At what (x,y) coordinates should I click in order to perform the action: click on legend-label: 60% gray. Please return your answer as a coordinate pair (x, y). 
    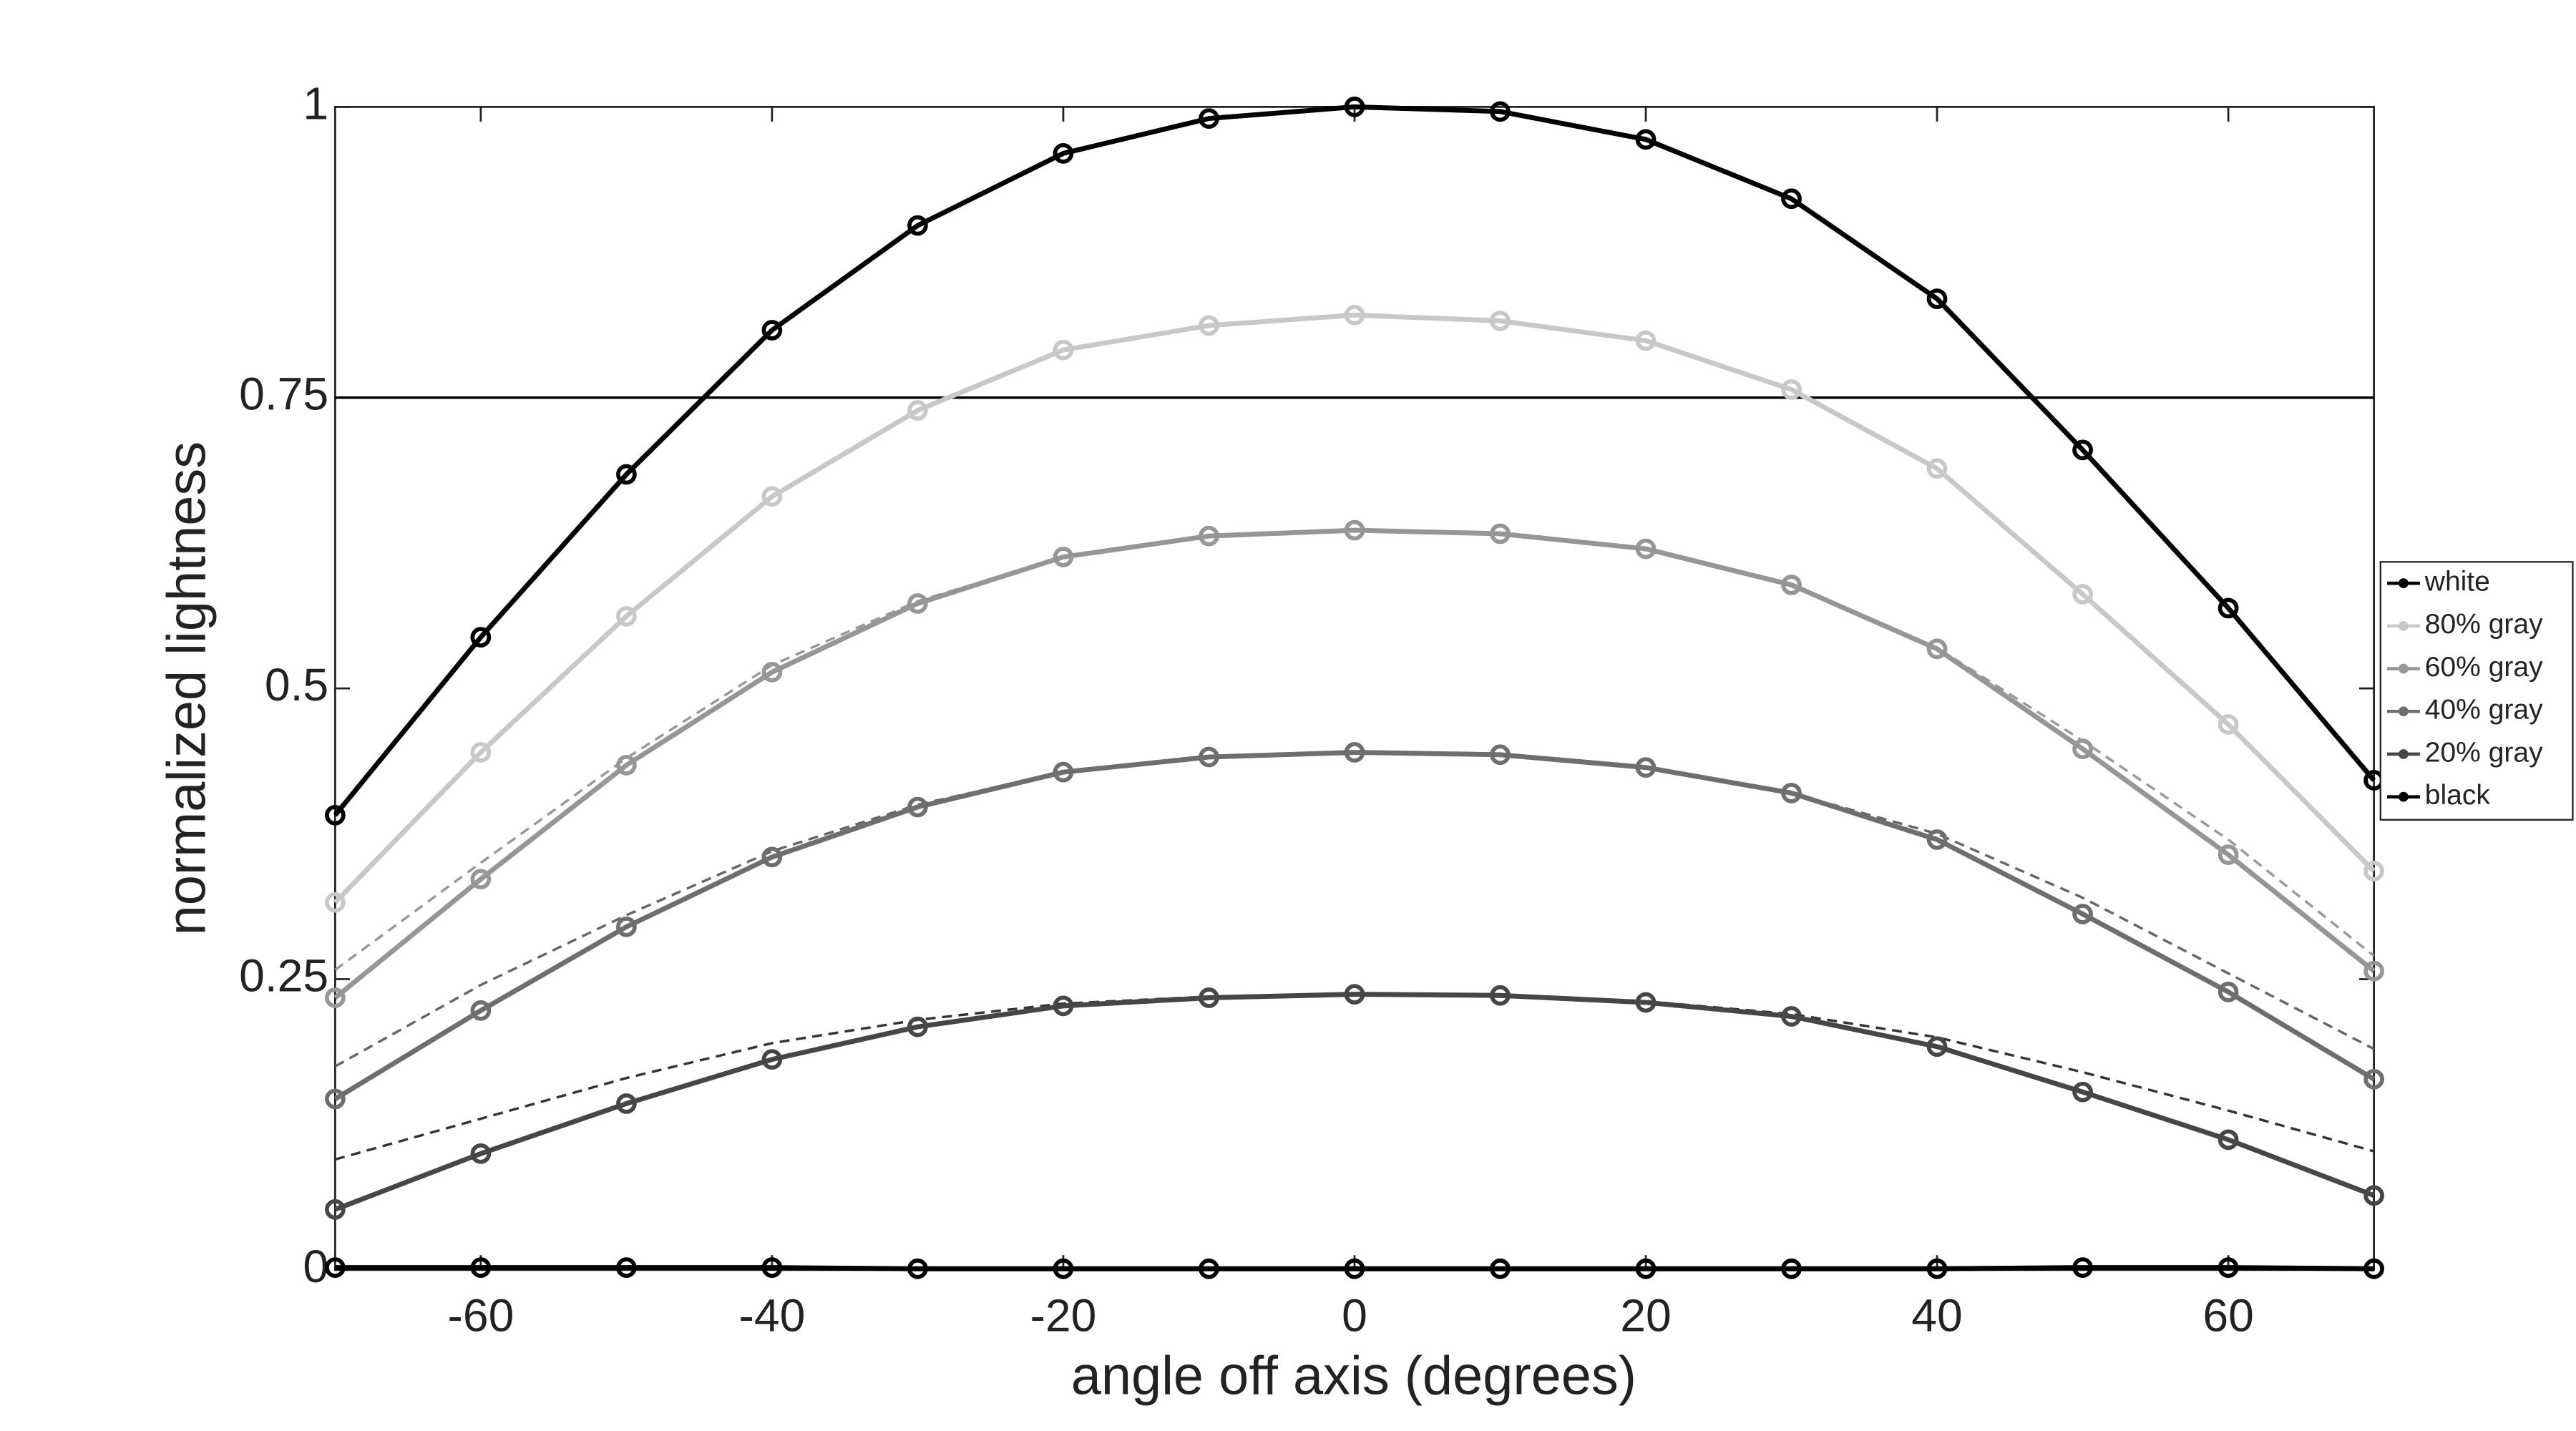
    Looking at the image, I should click on (2484, 667).